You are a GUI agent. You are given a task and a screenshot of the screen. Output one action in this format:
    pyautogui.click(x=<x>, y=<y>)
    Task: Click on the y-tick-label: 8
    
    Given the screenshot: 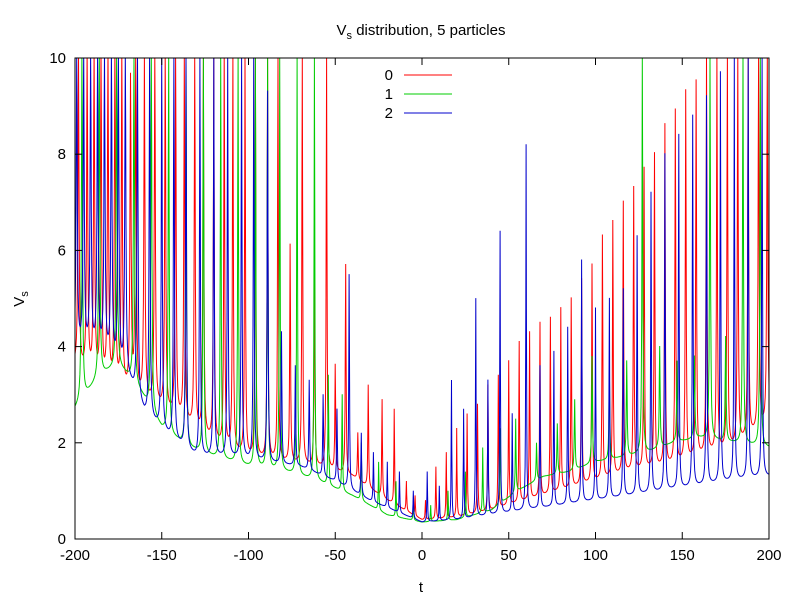 What is the action you would take?
    pyautogui.click(x=62, y=154)
    